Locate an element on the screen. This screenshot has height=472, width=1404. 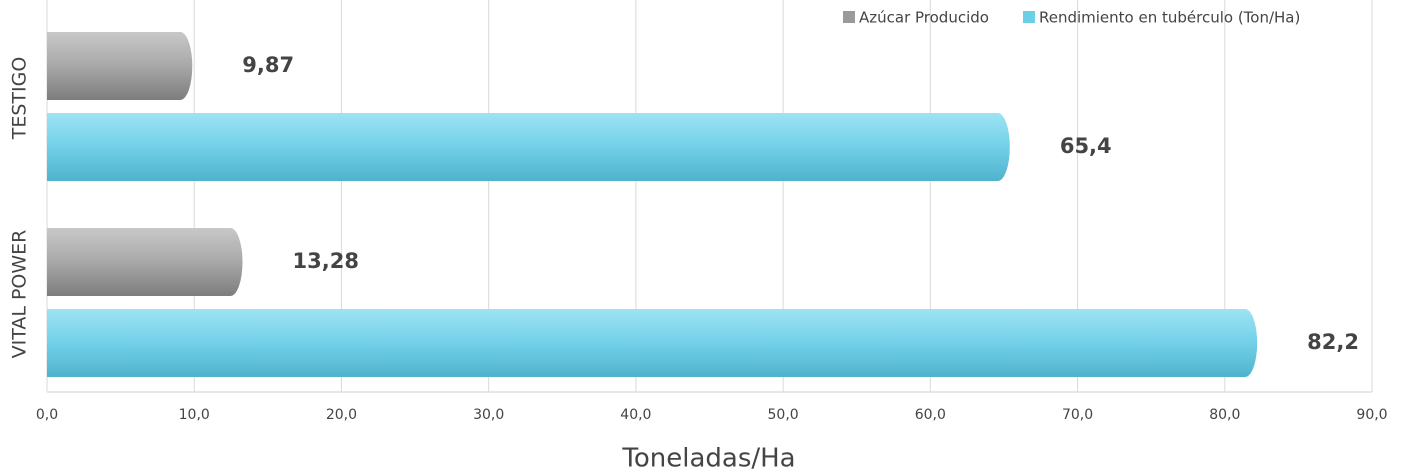
x-tick-label: 70,0 is located at coordinates (1077, 415).